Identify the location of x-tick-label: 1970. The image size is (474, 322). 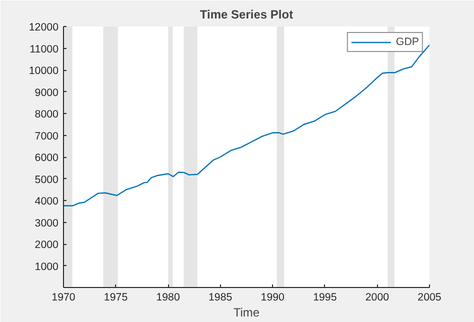
(64, 298).